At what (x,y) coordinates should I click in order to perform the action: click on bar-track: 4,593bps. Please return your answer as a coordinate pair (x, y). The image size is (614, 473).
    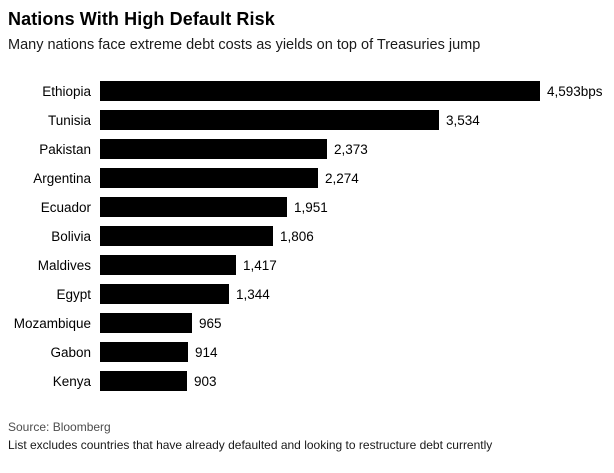
    Looking at the image, I should click on (353, 91).